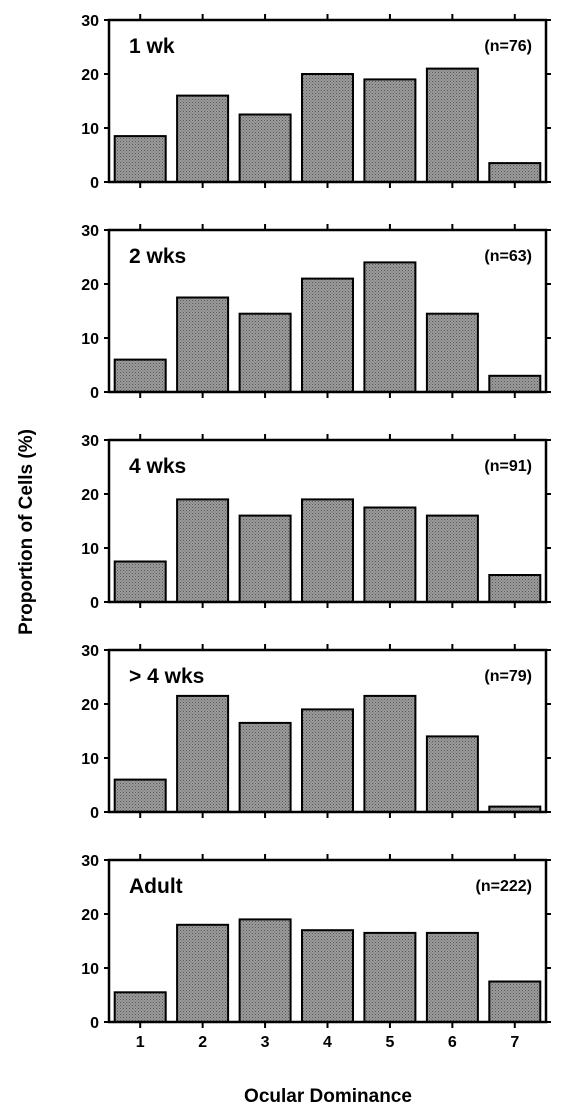 Image resolution: width=561 pixels, height=1115 pixels. What do you see at coordinates (504, 886) in the screenshot?
I see `panel-n-label: (n=222)` at bounding box center [504, 886].